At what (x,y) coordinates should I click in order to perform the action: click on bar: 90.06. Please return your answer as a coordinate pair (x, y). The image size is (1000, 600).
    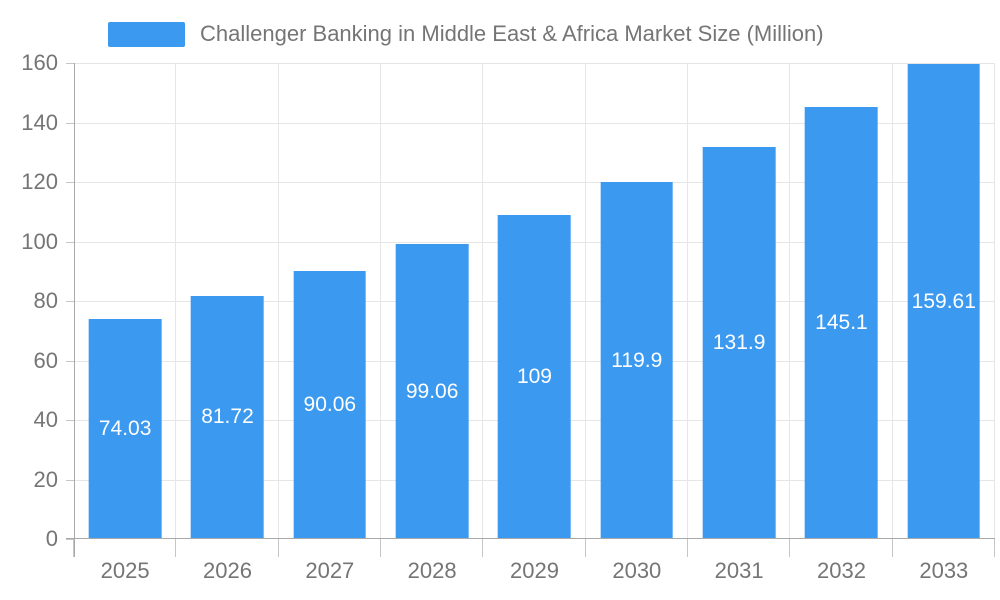
    Looking at the image, I should click on (330, 405).